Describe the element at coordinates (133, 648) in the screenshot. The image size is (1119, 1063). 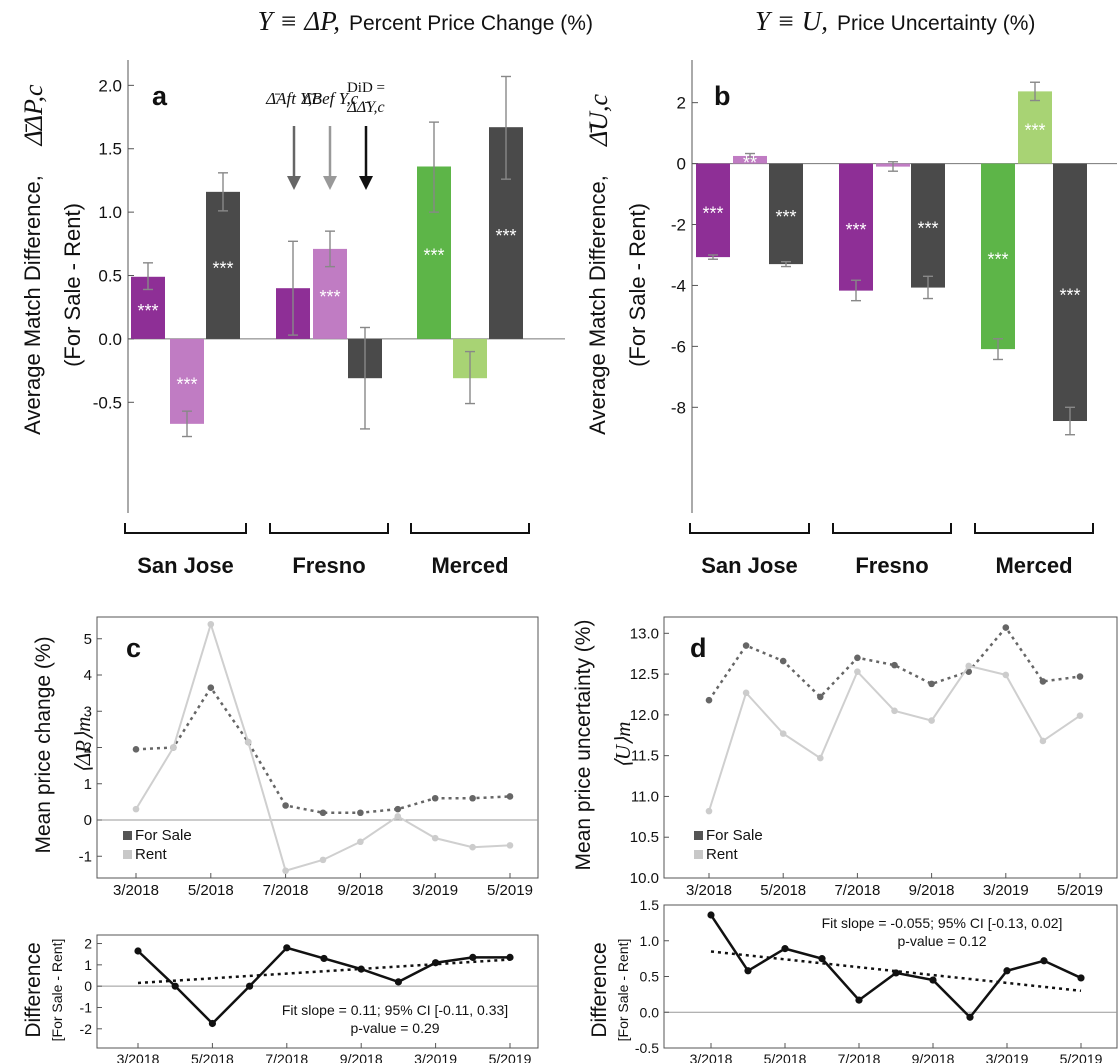
I see `panel-letter-c: c` at that location.